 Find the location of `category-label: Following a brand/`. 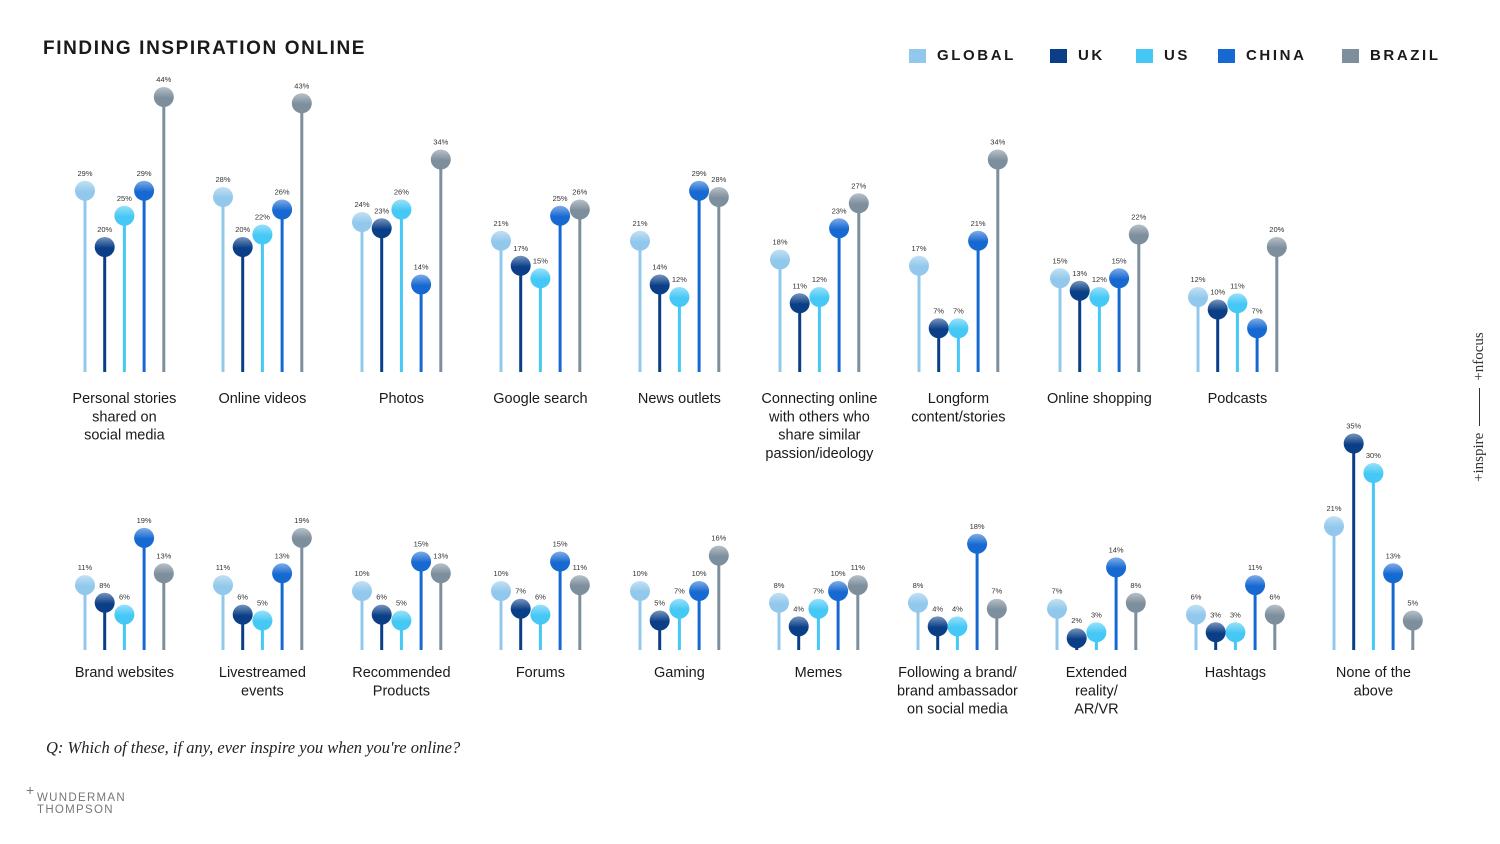

category-label: Following a brand/ is located at coordinates (957, 673).